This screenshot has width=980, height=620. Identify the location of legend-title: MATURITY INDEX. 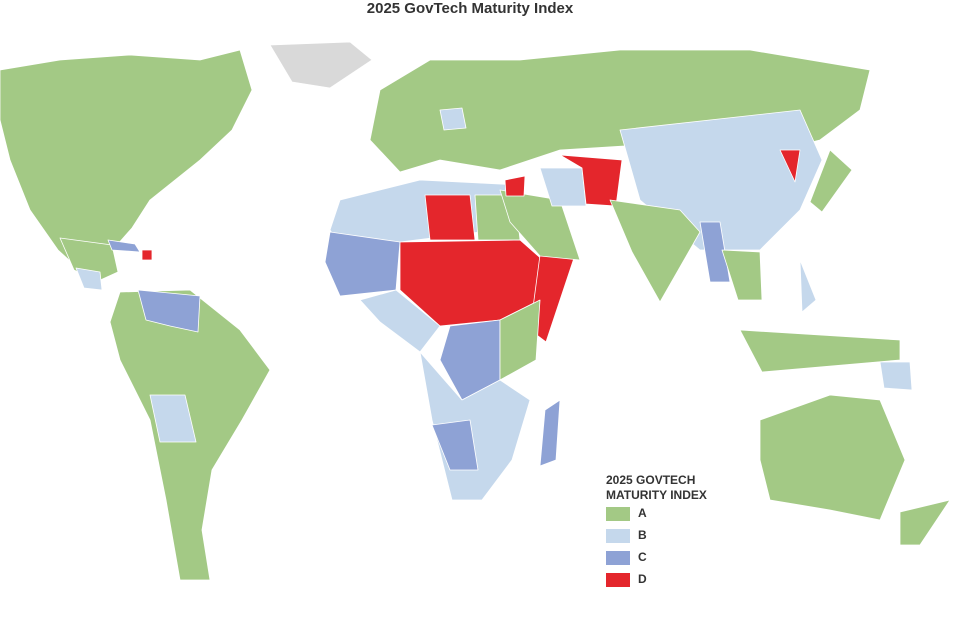
(656, 495).